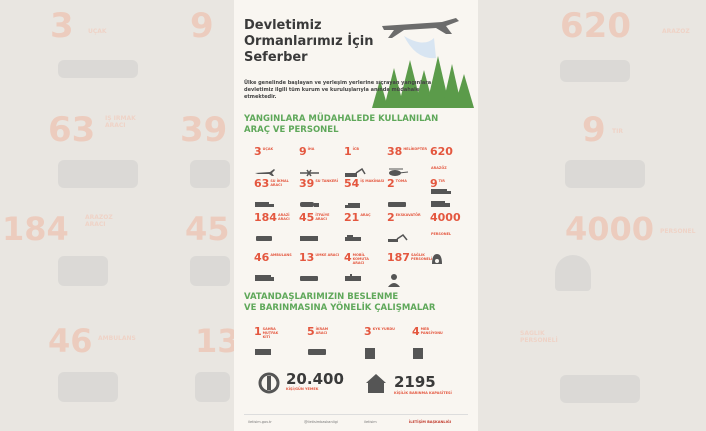 The height and width of the screenshot is (431, 706). Describe the element at coordinates (449, 171) in the screenshot. I see `stat-fire-trucks: 620 ARAZÖZ` at that location.